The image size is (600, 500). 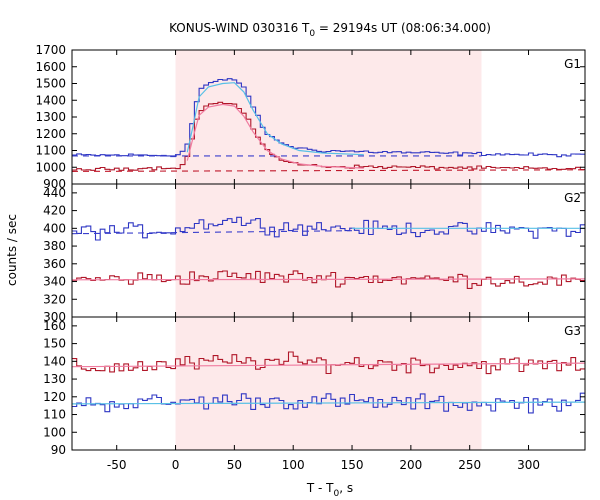 I want to click on fit-solid-blue-g1, so click(x=275, y=119).